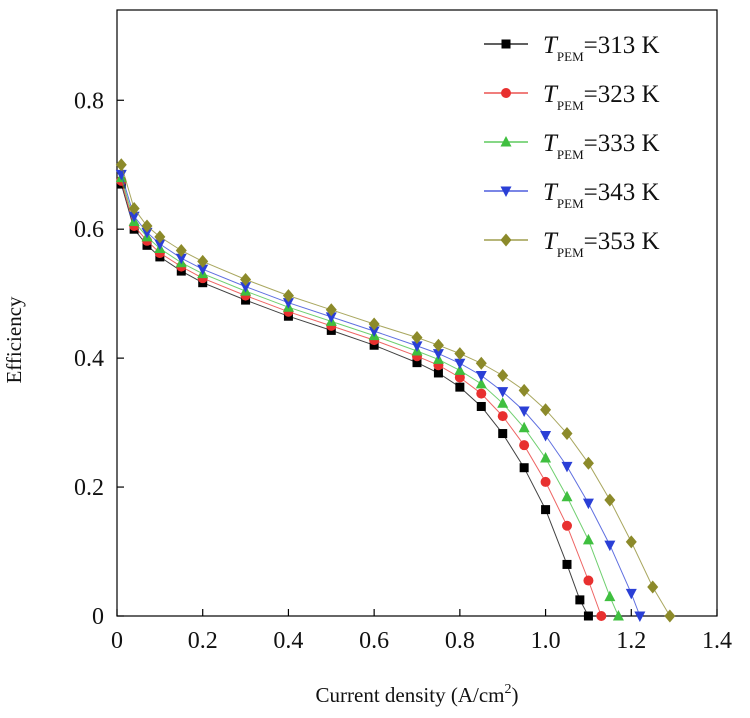 The height and width of the screenshot is (718, 750). I want to click on x-tick-label: 1.4, so click(717, 641).